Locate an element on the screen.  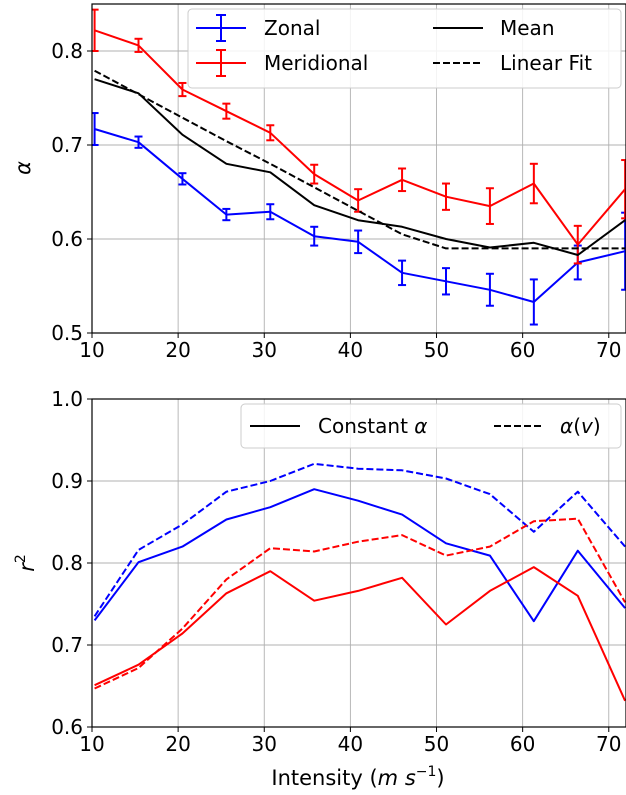
top-ytick-label: 0.8 is located at coordinates (67, 51).